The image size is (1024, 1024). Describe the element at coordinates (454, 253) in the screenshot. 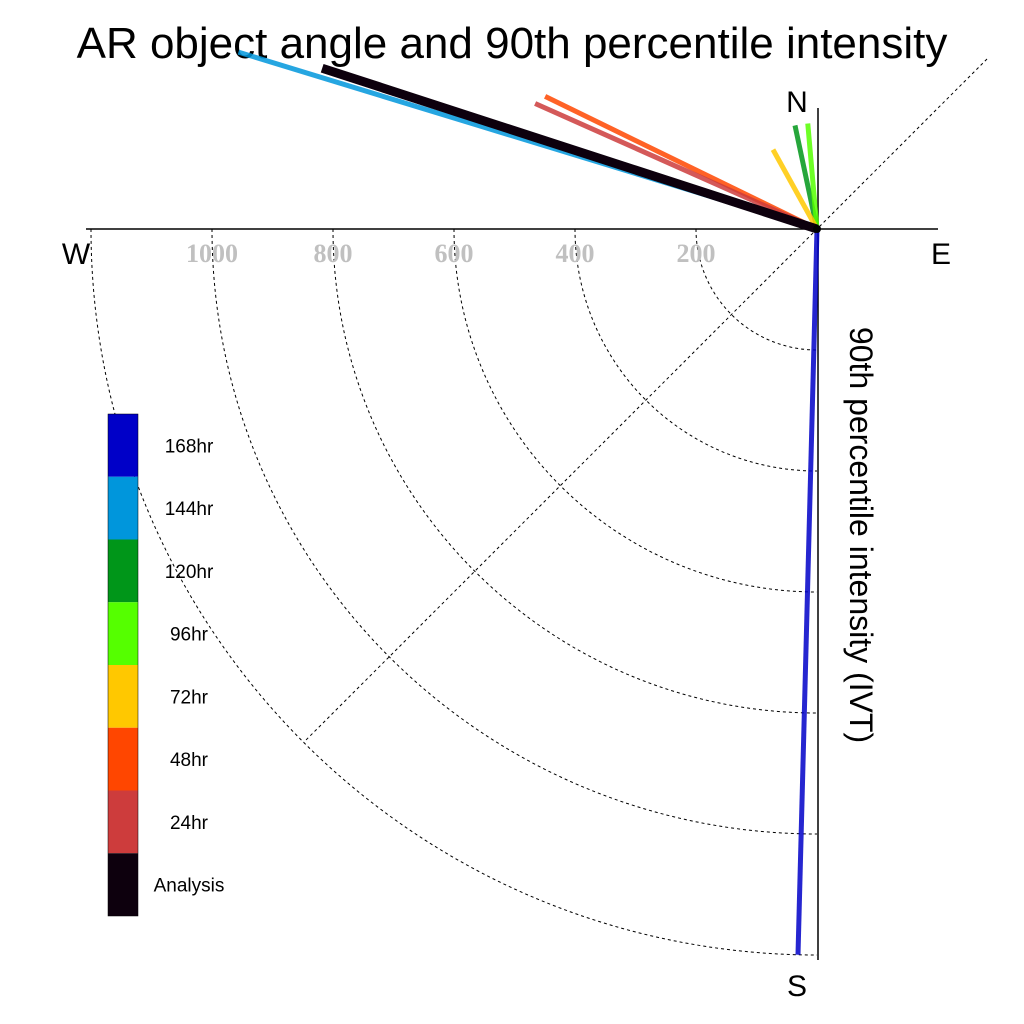

I see `tick-label-600: 600` at that location.